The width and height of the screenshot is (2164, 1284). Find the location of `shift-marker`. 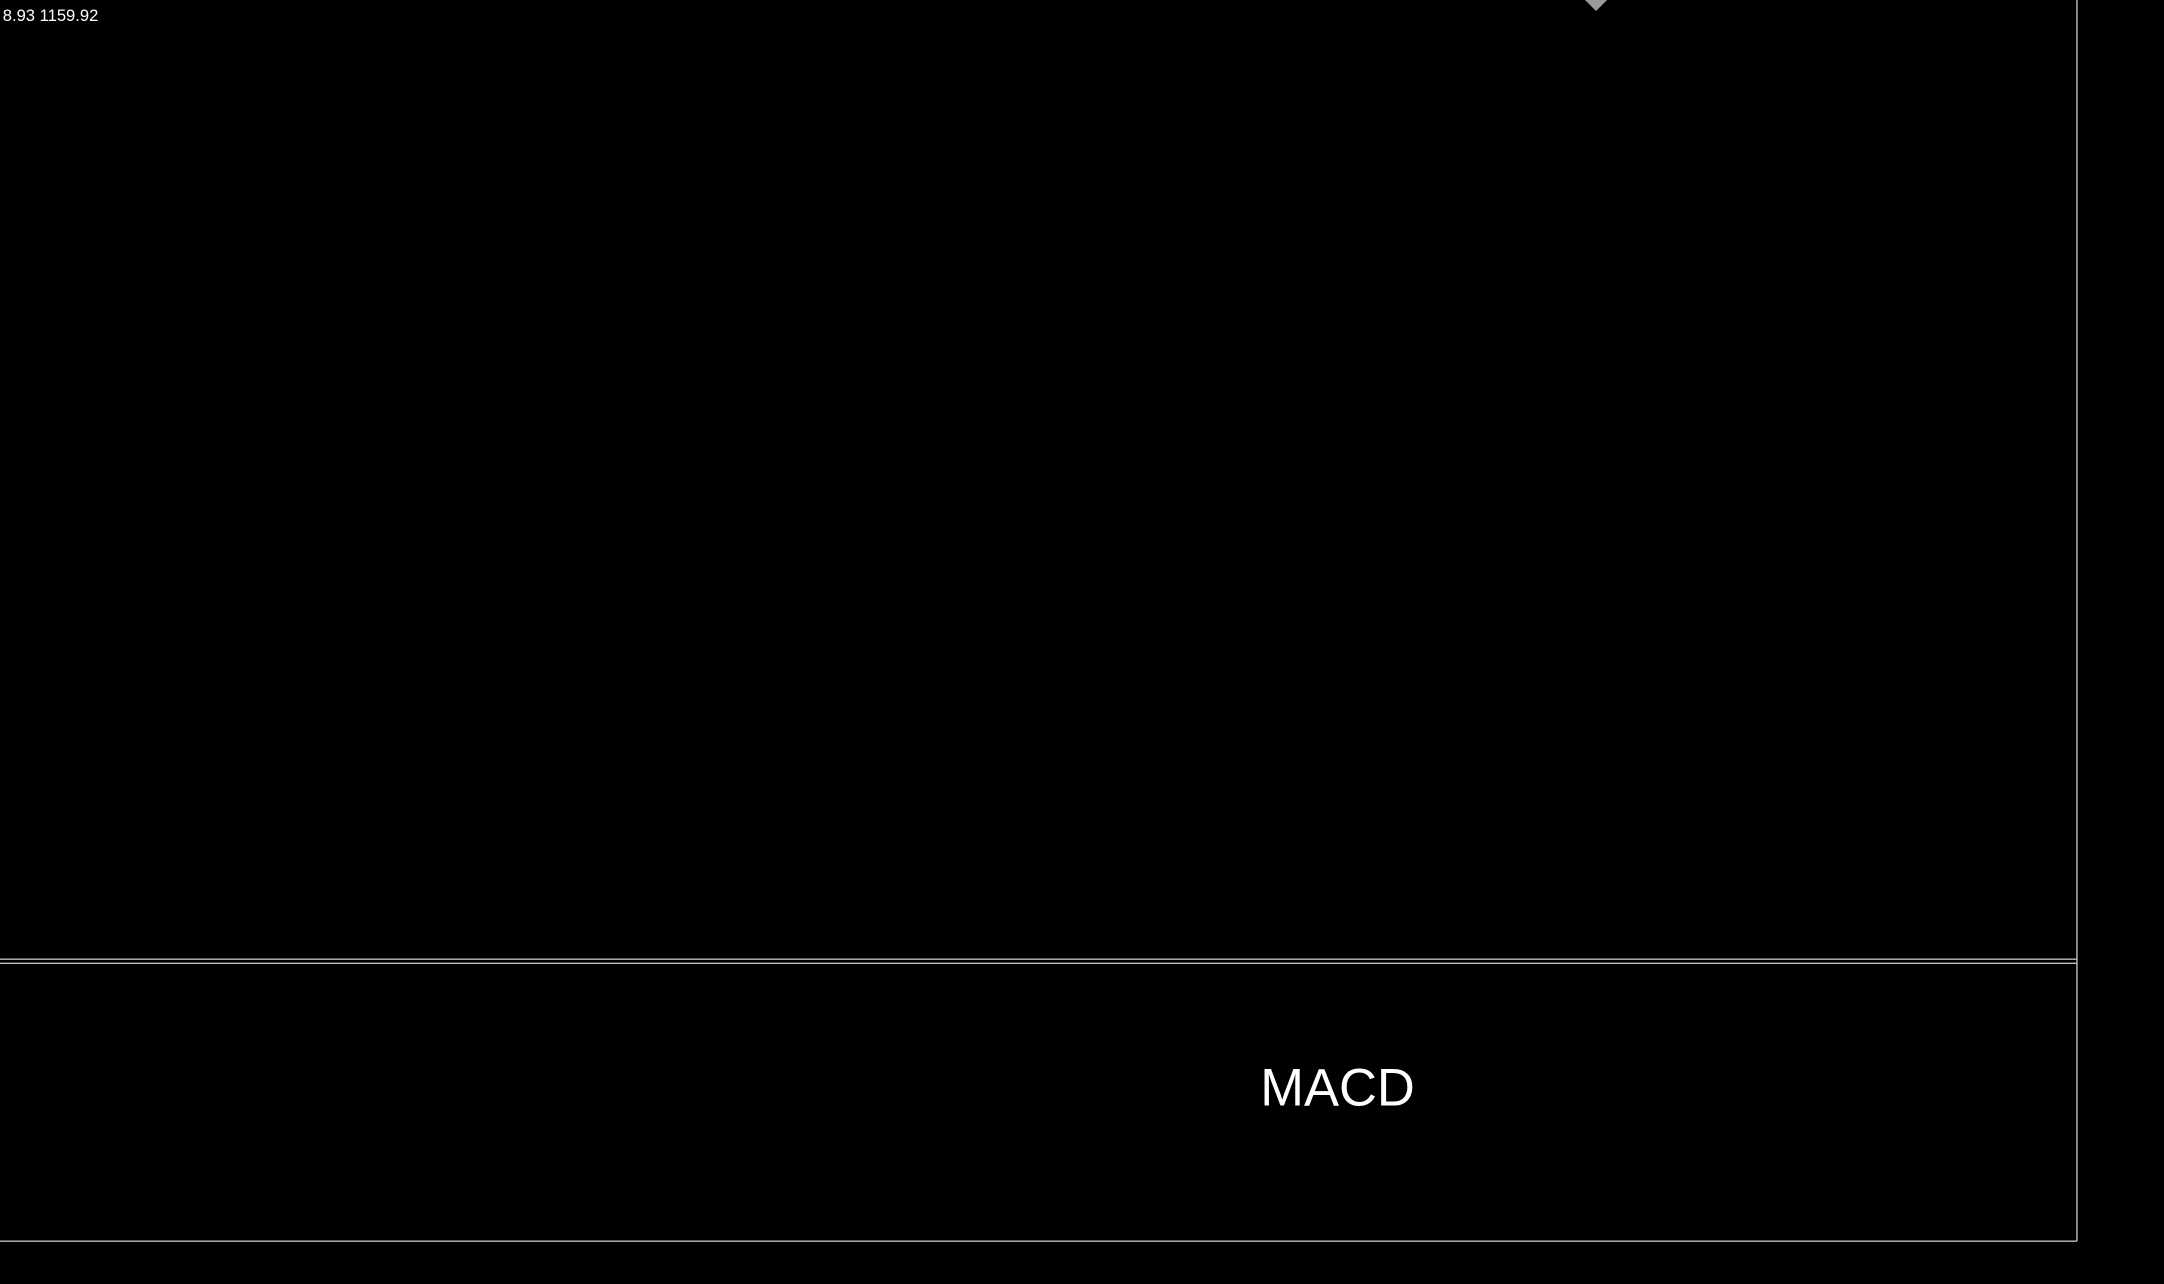

shift-marker is located at coordinates (1596, 6).